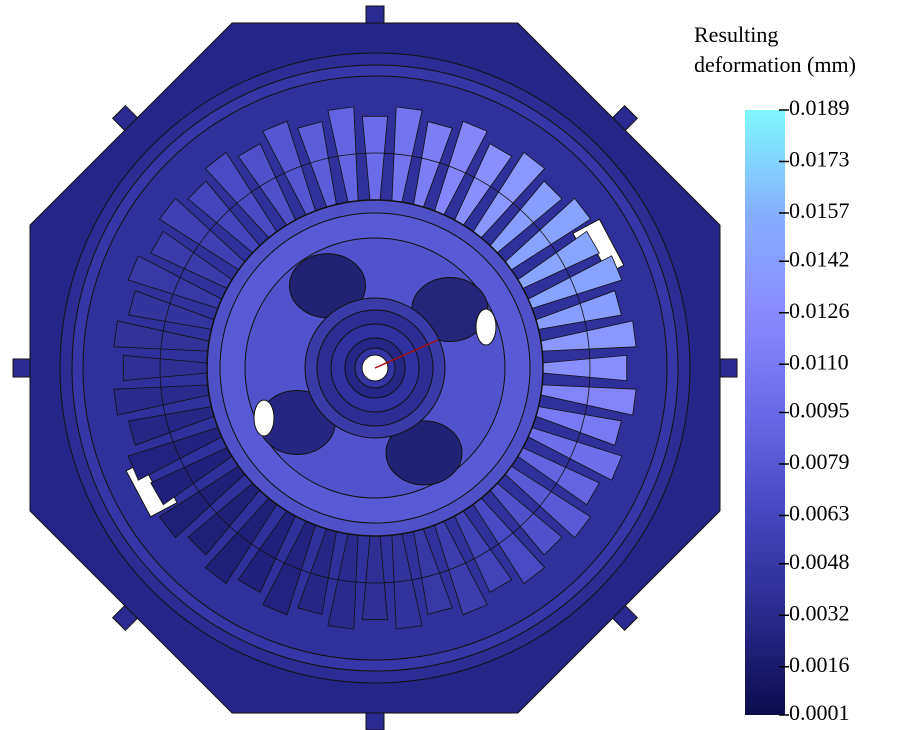 The height and width of the screenshot is (730, 897). What do you see at coordinates (819, 612) in the screenshot?
I see `tick-label: 0.0032` at bounding box center [819, 612].